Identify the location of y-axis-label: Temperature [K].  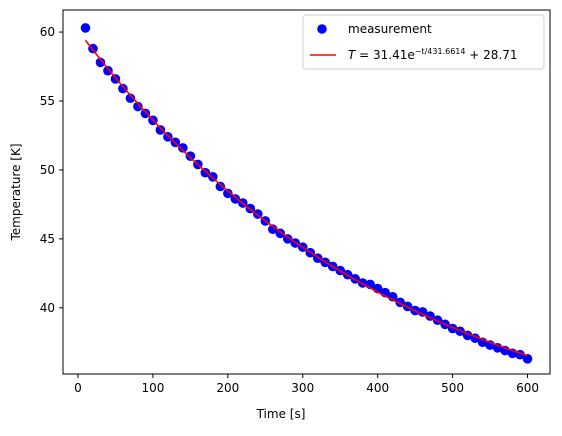
(16, 192).